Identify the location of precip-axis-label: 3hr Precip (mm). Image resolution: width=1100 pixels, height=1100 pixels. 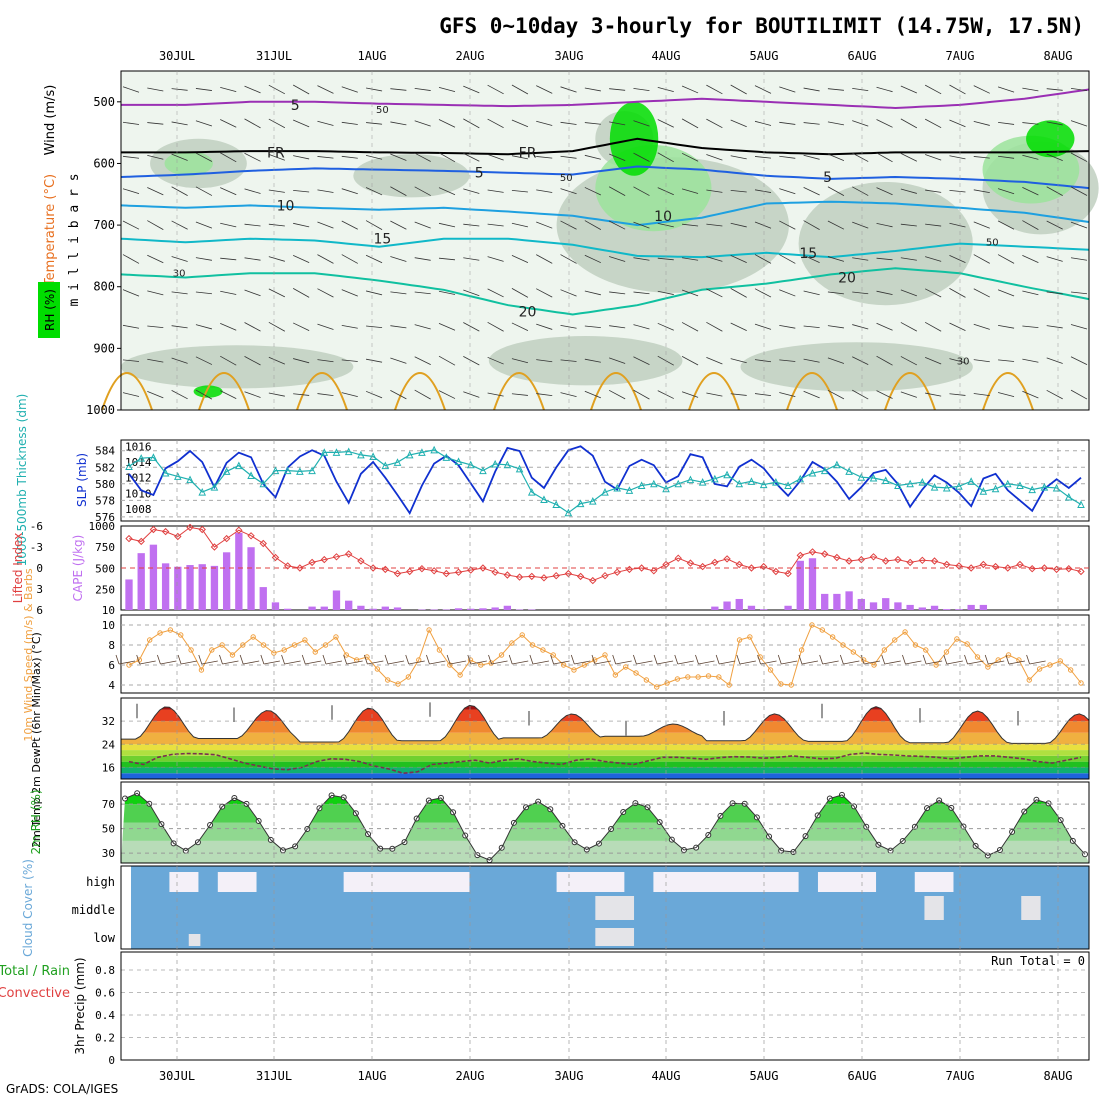
(80, 1005).